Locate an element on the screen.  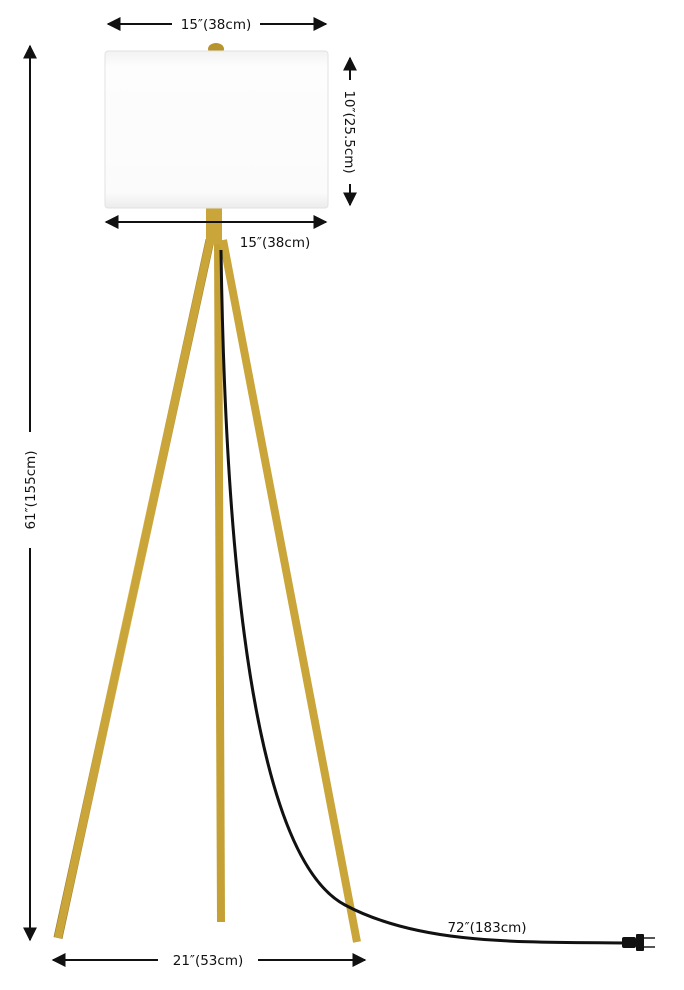
cord-length-label: 72″(183cm) is located at coordinates (486, 928).